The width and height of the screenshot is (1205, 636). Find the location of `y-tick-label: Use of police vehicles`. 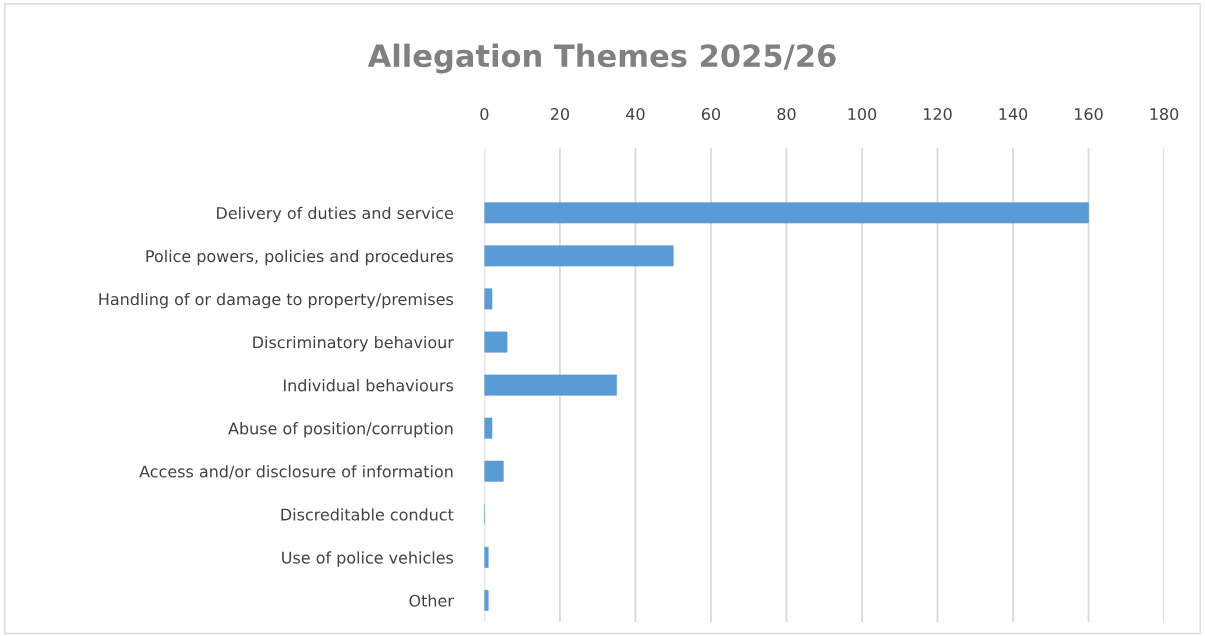

y-tick-label: Use of police vehicles is located at coordinates (368, 559).